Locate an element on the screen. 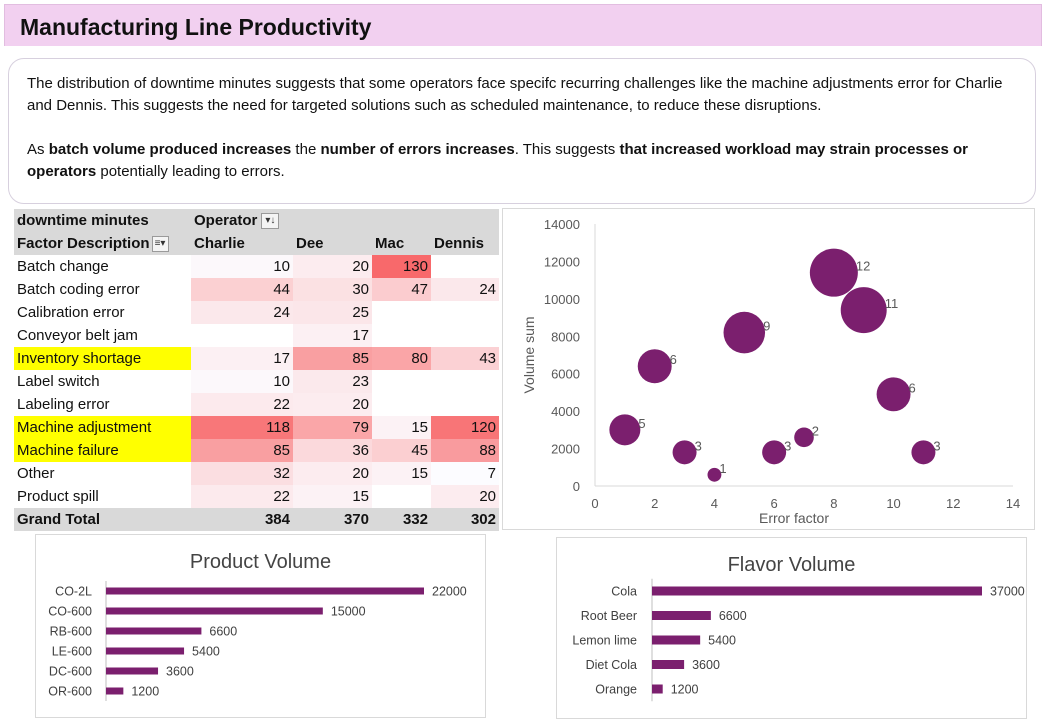 This screenshot has width=1047, height=724. bubble-label: 6 is located at coordinates (912, 387).